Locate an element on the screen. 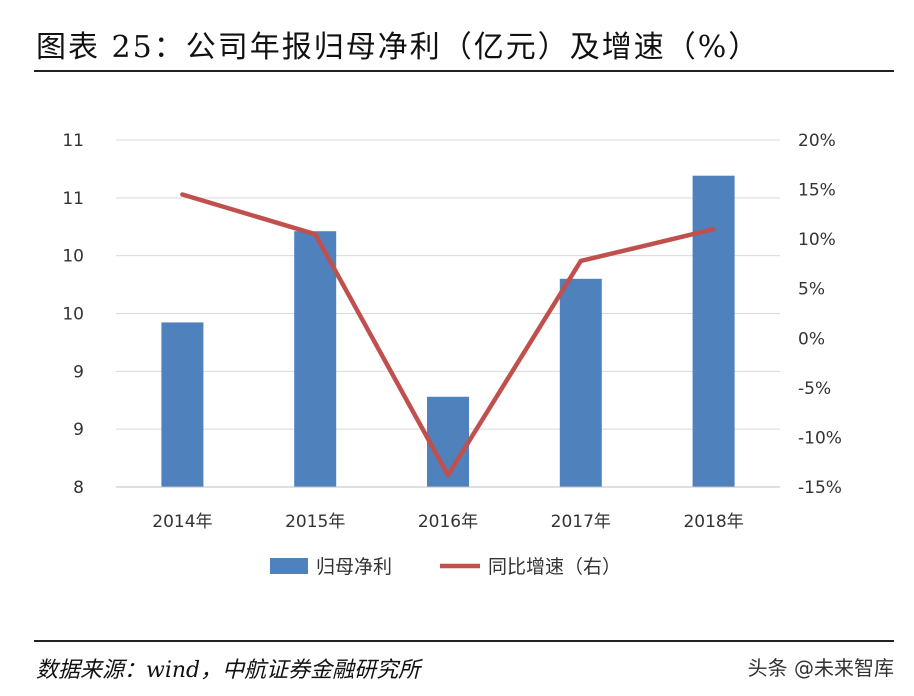 This screenshot has width=914, height=696. x-tick-label: 2015年 is located at coordinates (315, 522).